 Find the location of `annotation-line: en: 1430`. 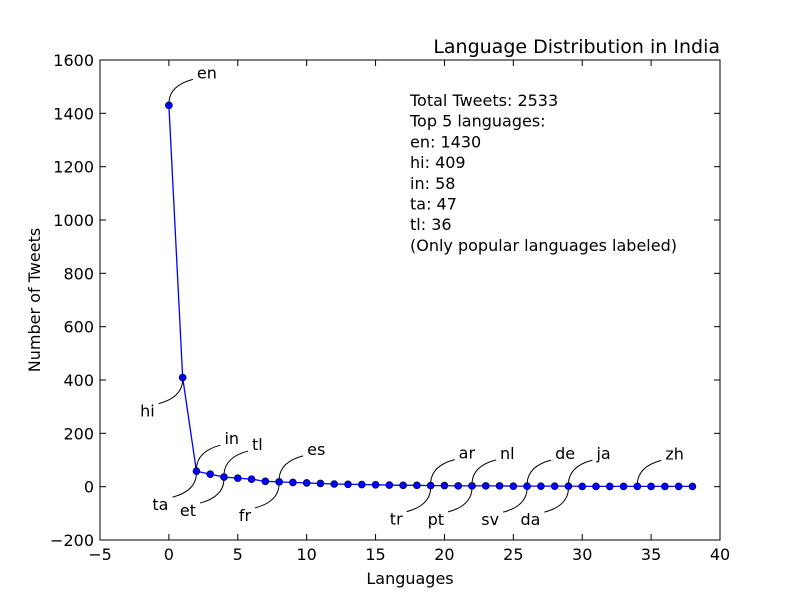

annotation-line: en: 1430 is located at coordinates (445, 141).